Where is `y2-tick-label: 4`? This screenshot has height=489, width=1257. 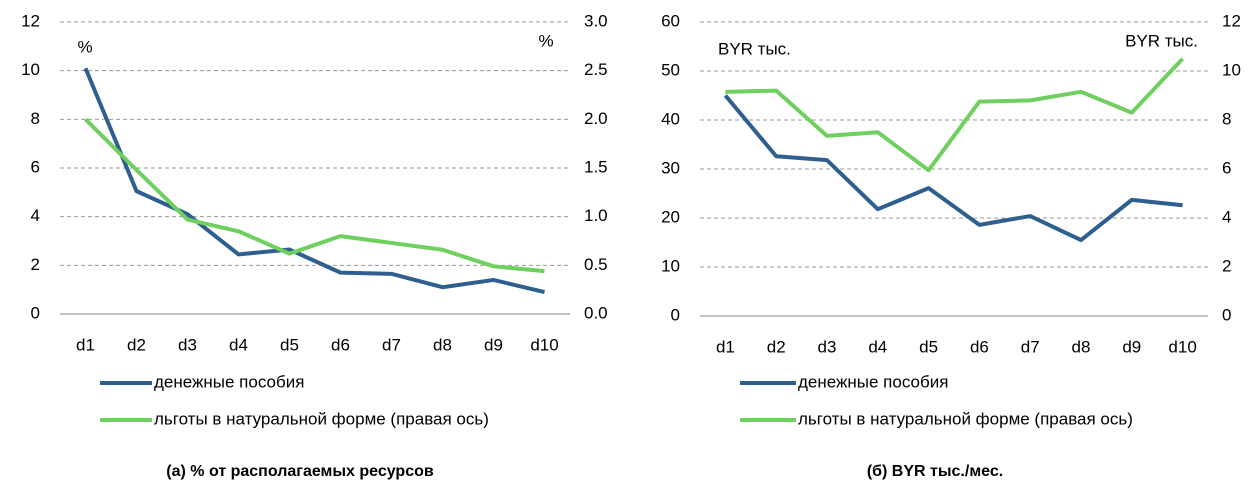
y2-tick-label: 4 is located at coordinates (1226, 216).